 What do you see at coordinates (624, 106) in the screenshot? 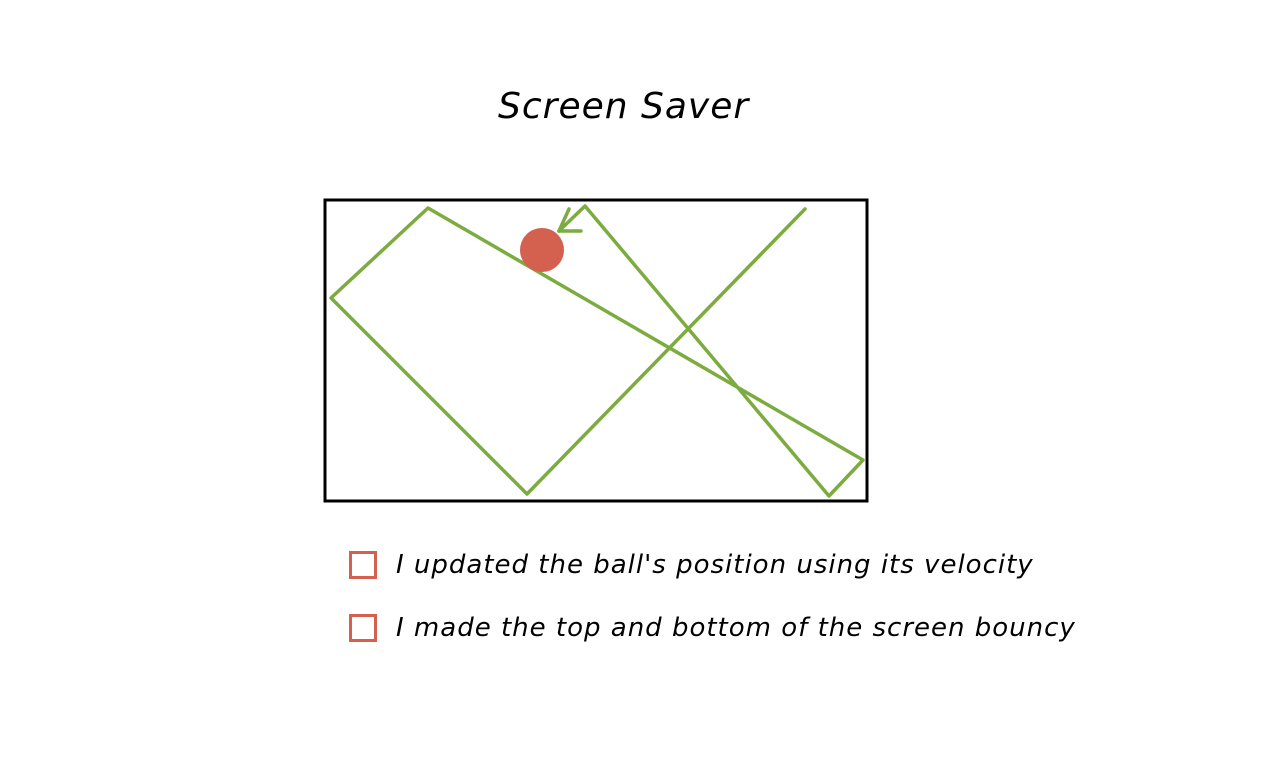
I see `page-title: Screen Saver` at bounding box center [624, 106].